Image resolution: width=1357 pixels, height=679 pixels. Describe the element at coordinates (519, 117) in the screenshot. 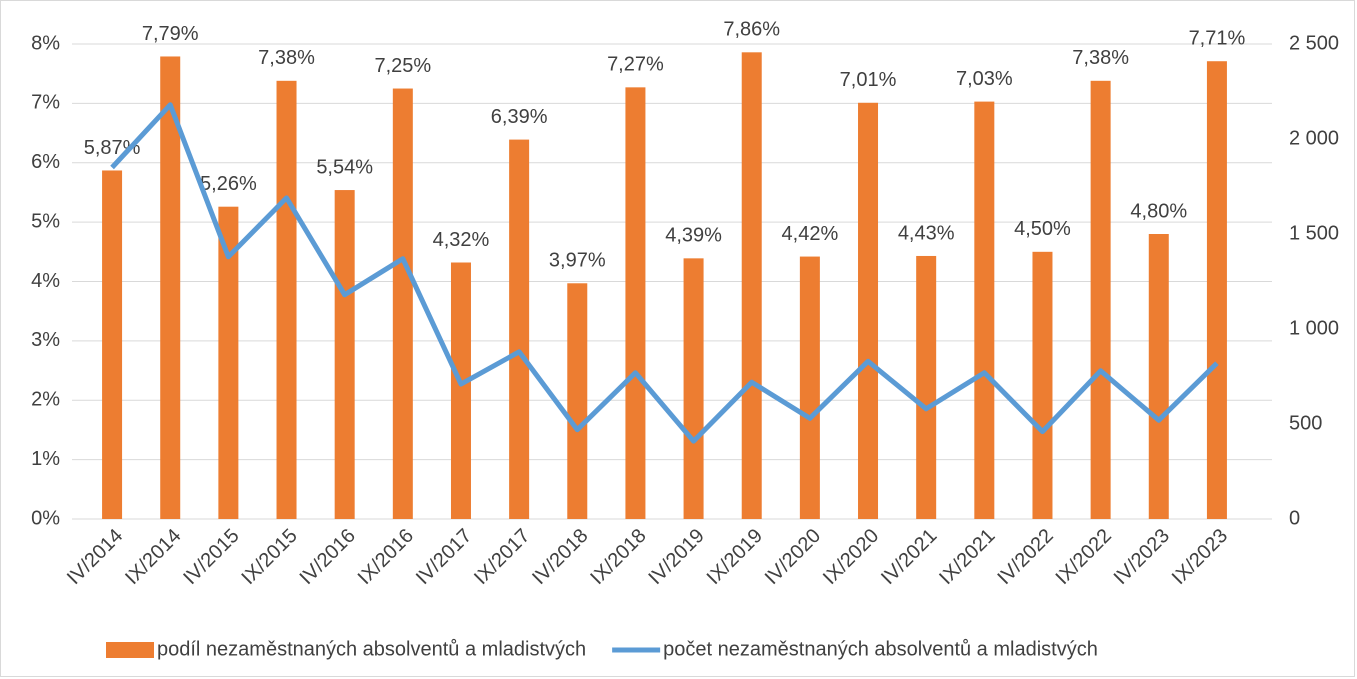

I see `data-label: 6,39%` at that location.